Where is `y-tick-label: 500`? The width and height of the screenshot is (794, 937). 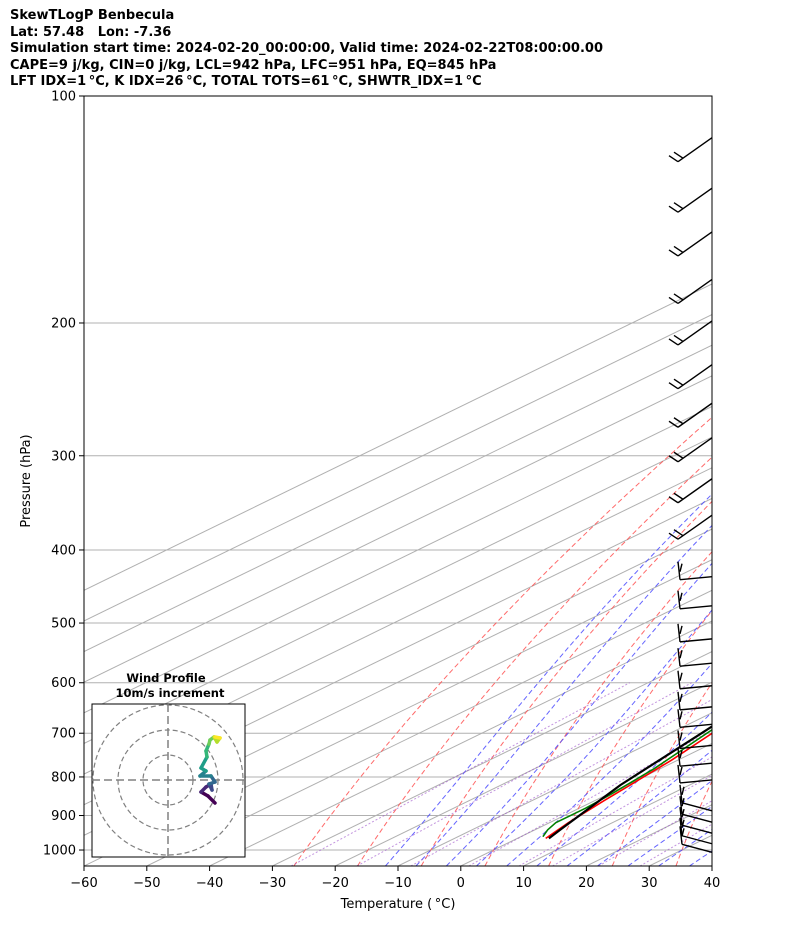 y-tick-label: 500 is located at coordinates (63, 624).